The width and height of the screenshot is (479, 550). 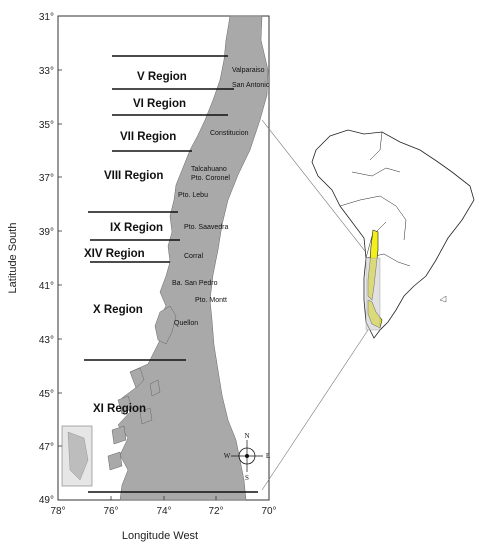 What do you see at coordinates (162, 77) in the screenshot?
I see `region-label-v: V Region` at bounding box center [162, 77].